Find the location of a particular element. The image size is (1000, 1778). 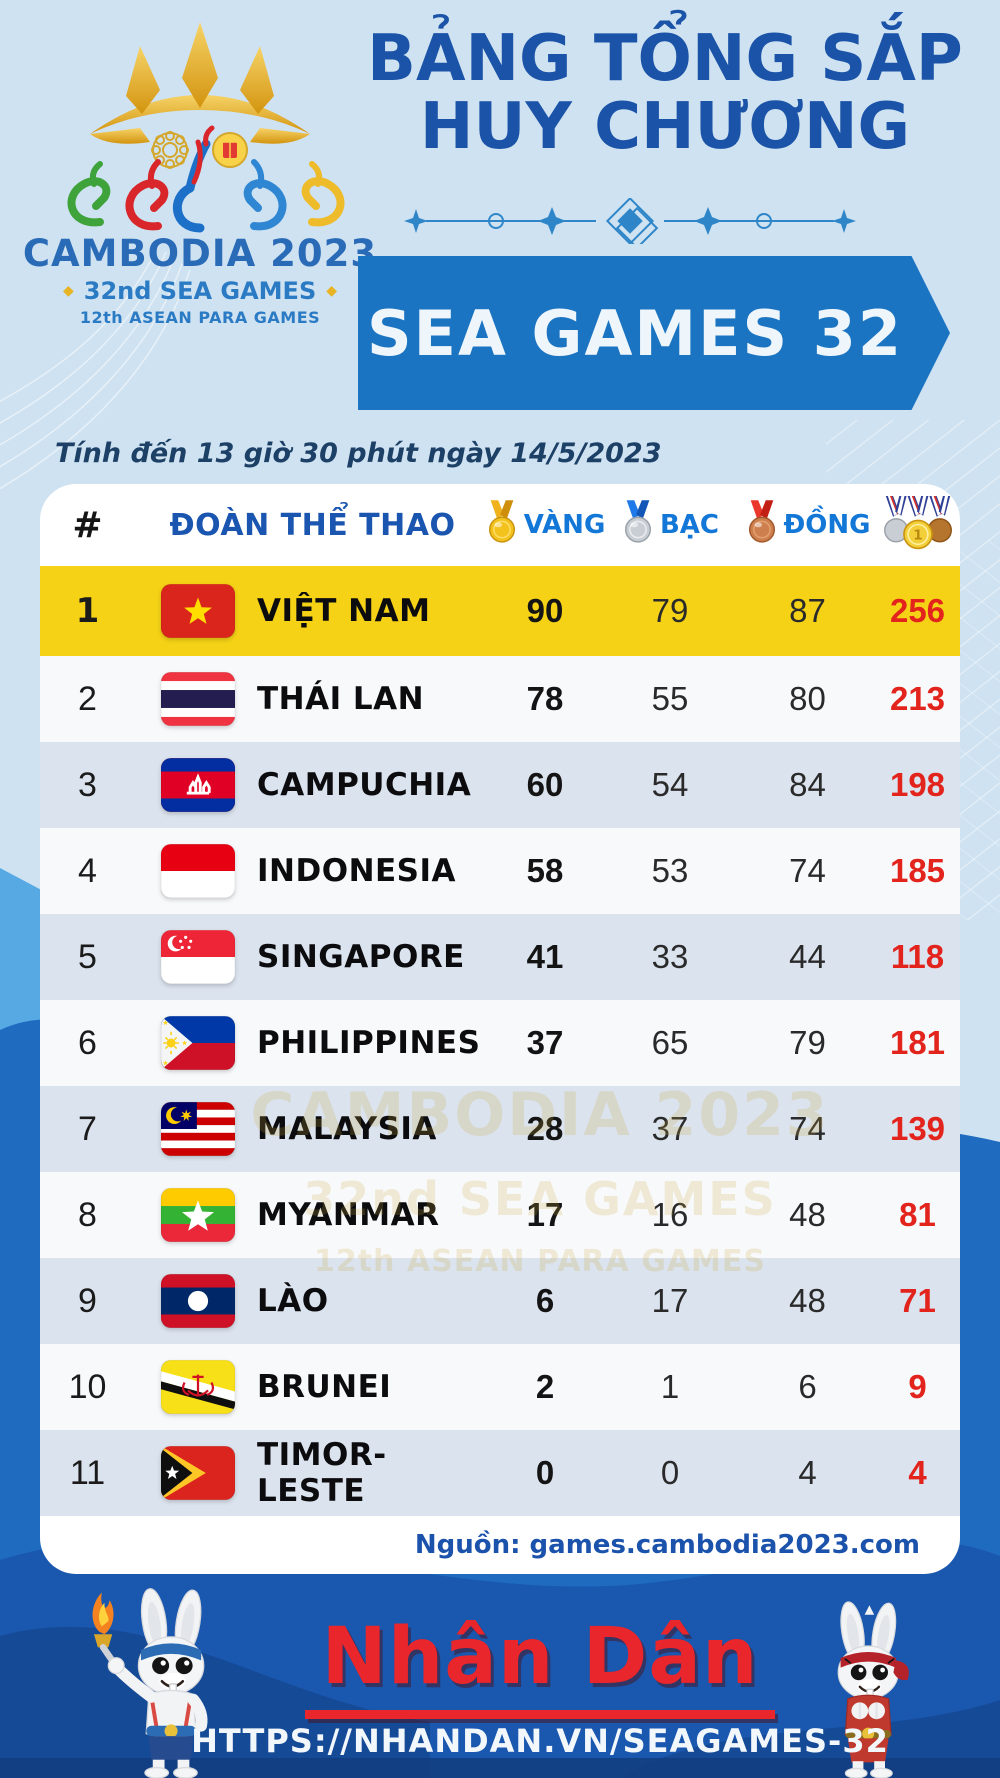

sea-games-32-banner-label: SEA GAMES 32 is located at coordinates (634, 333).